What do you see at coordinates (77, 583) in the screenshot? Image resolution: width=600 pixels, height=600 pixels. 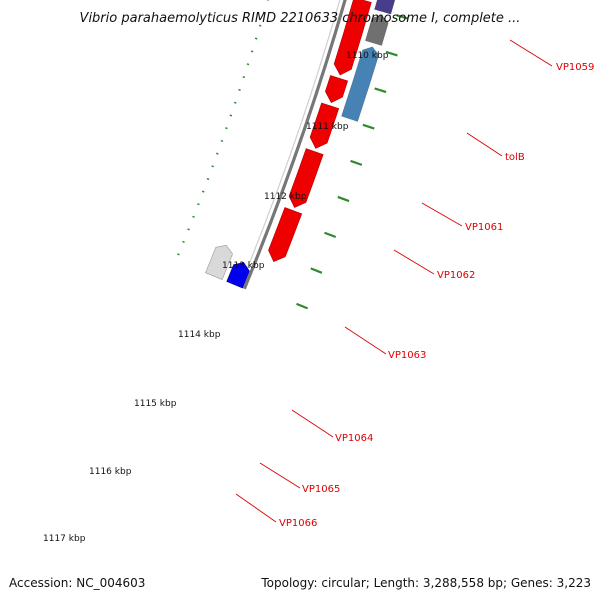 I see `accession-text: Accession: NC_004603` at bounding box center [77, 583].